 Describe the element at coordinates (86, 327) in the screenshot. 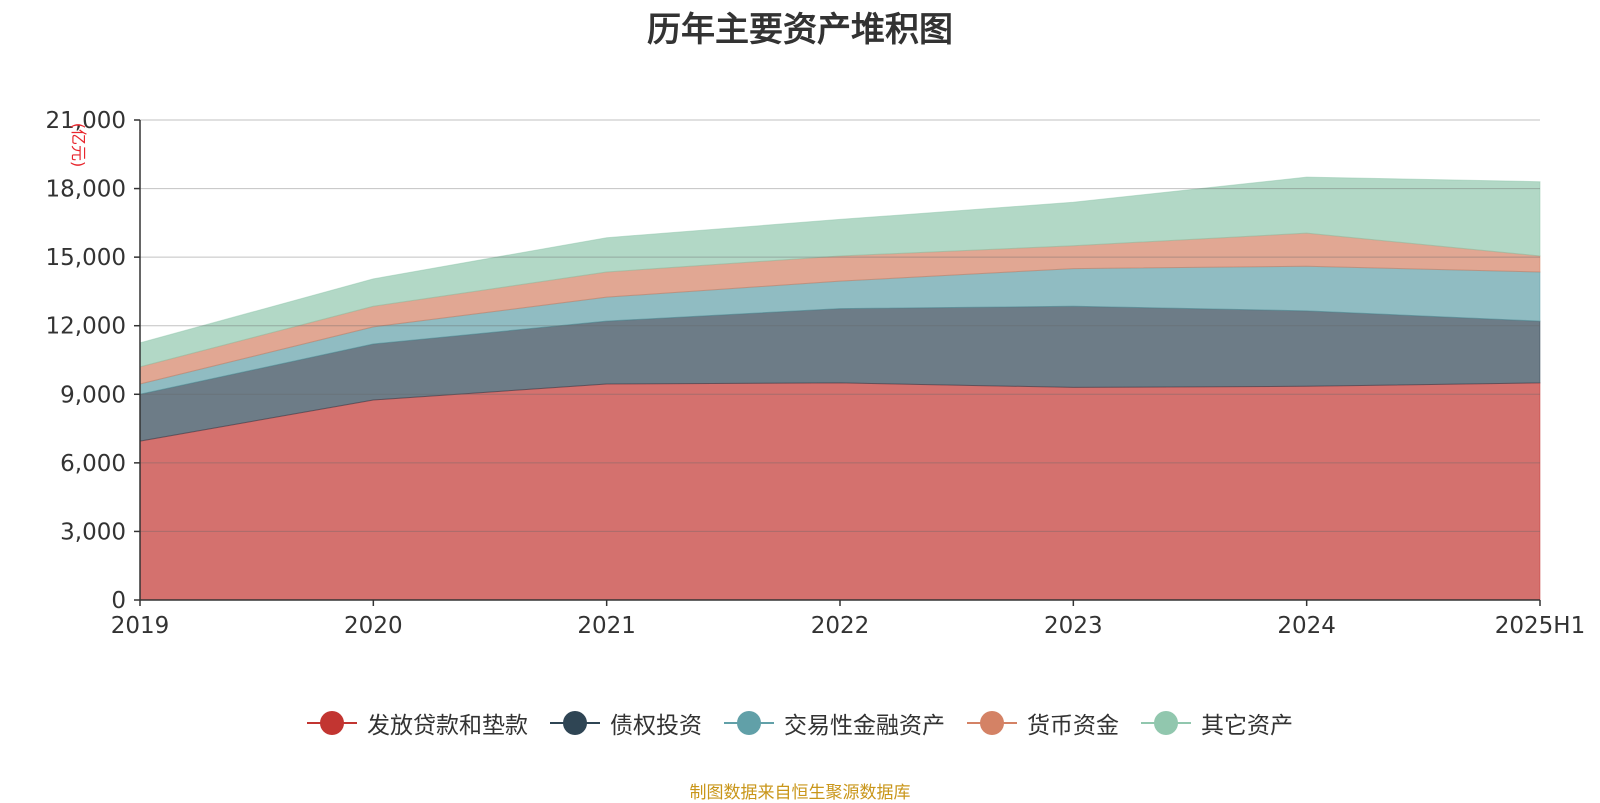

I see `y-tick-label-4: 12,000` at that location.